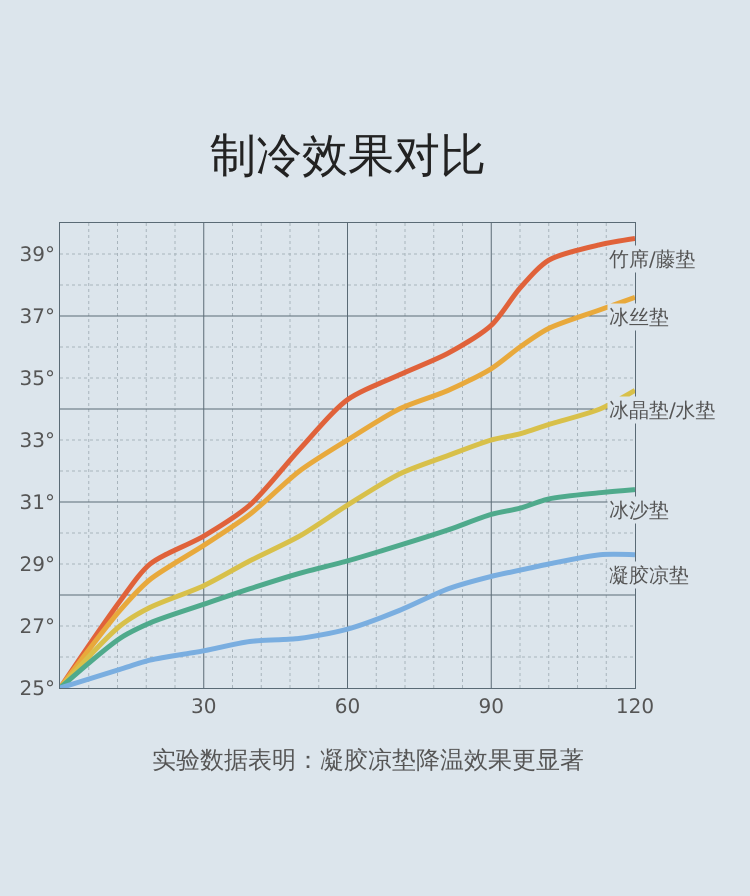 This screenshot has height=896, width=750. I want to click on y-tick-label: 25°, so click(37, 688).